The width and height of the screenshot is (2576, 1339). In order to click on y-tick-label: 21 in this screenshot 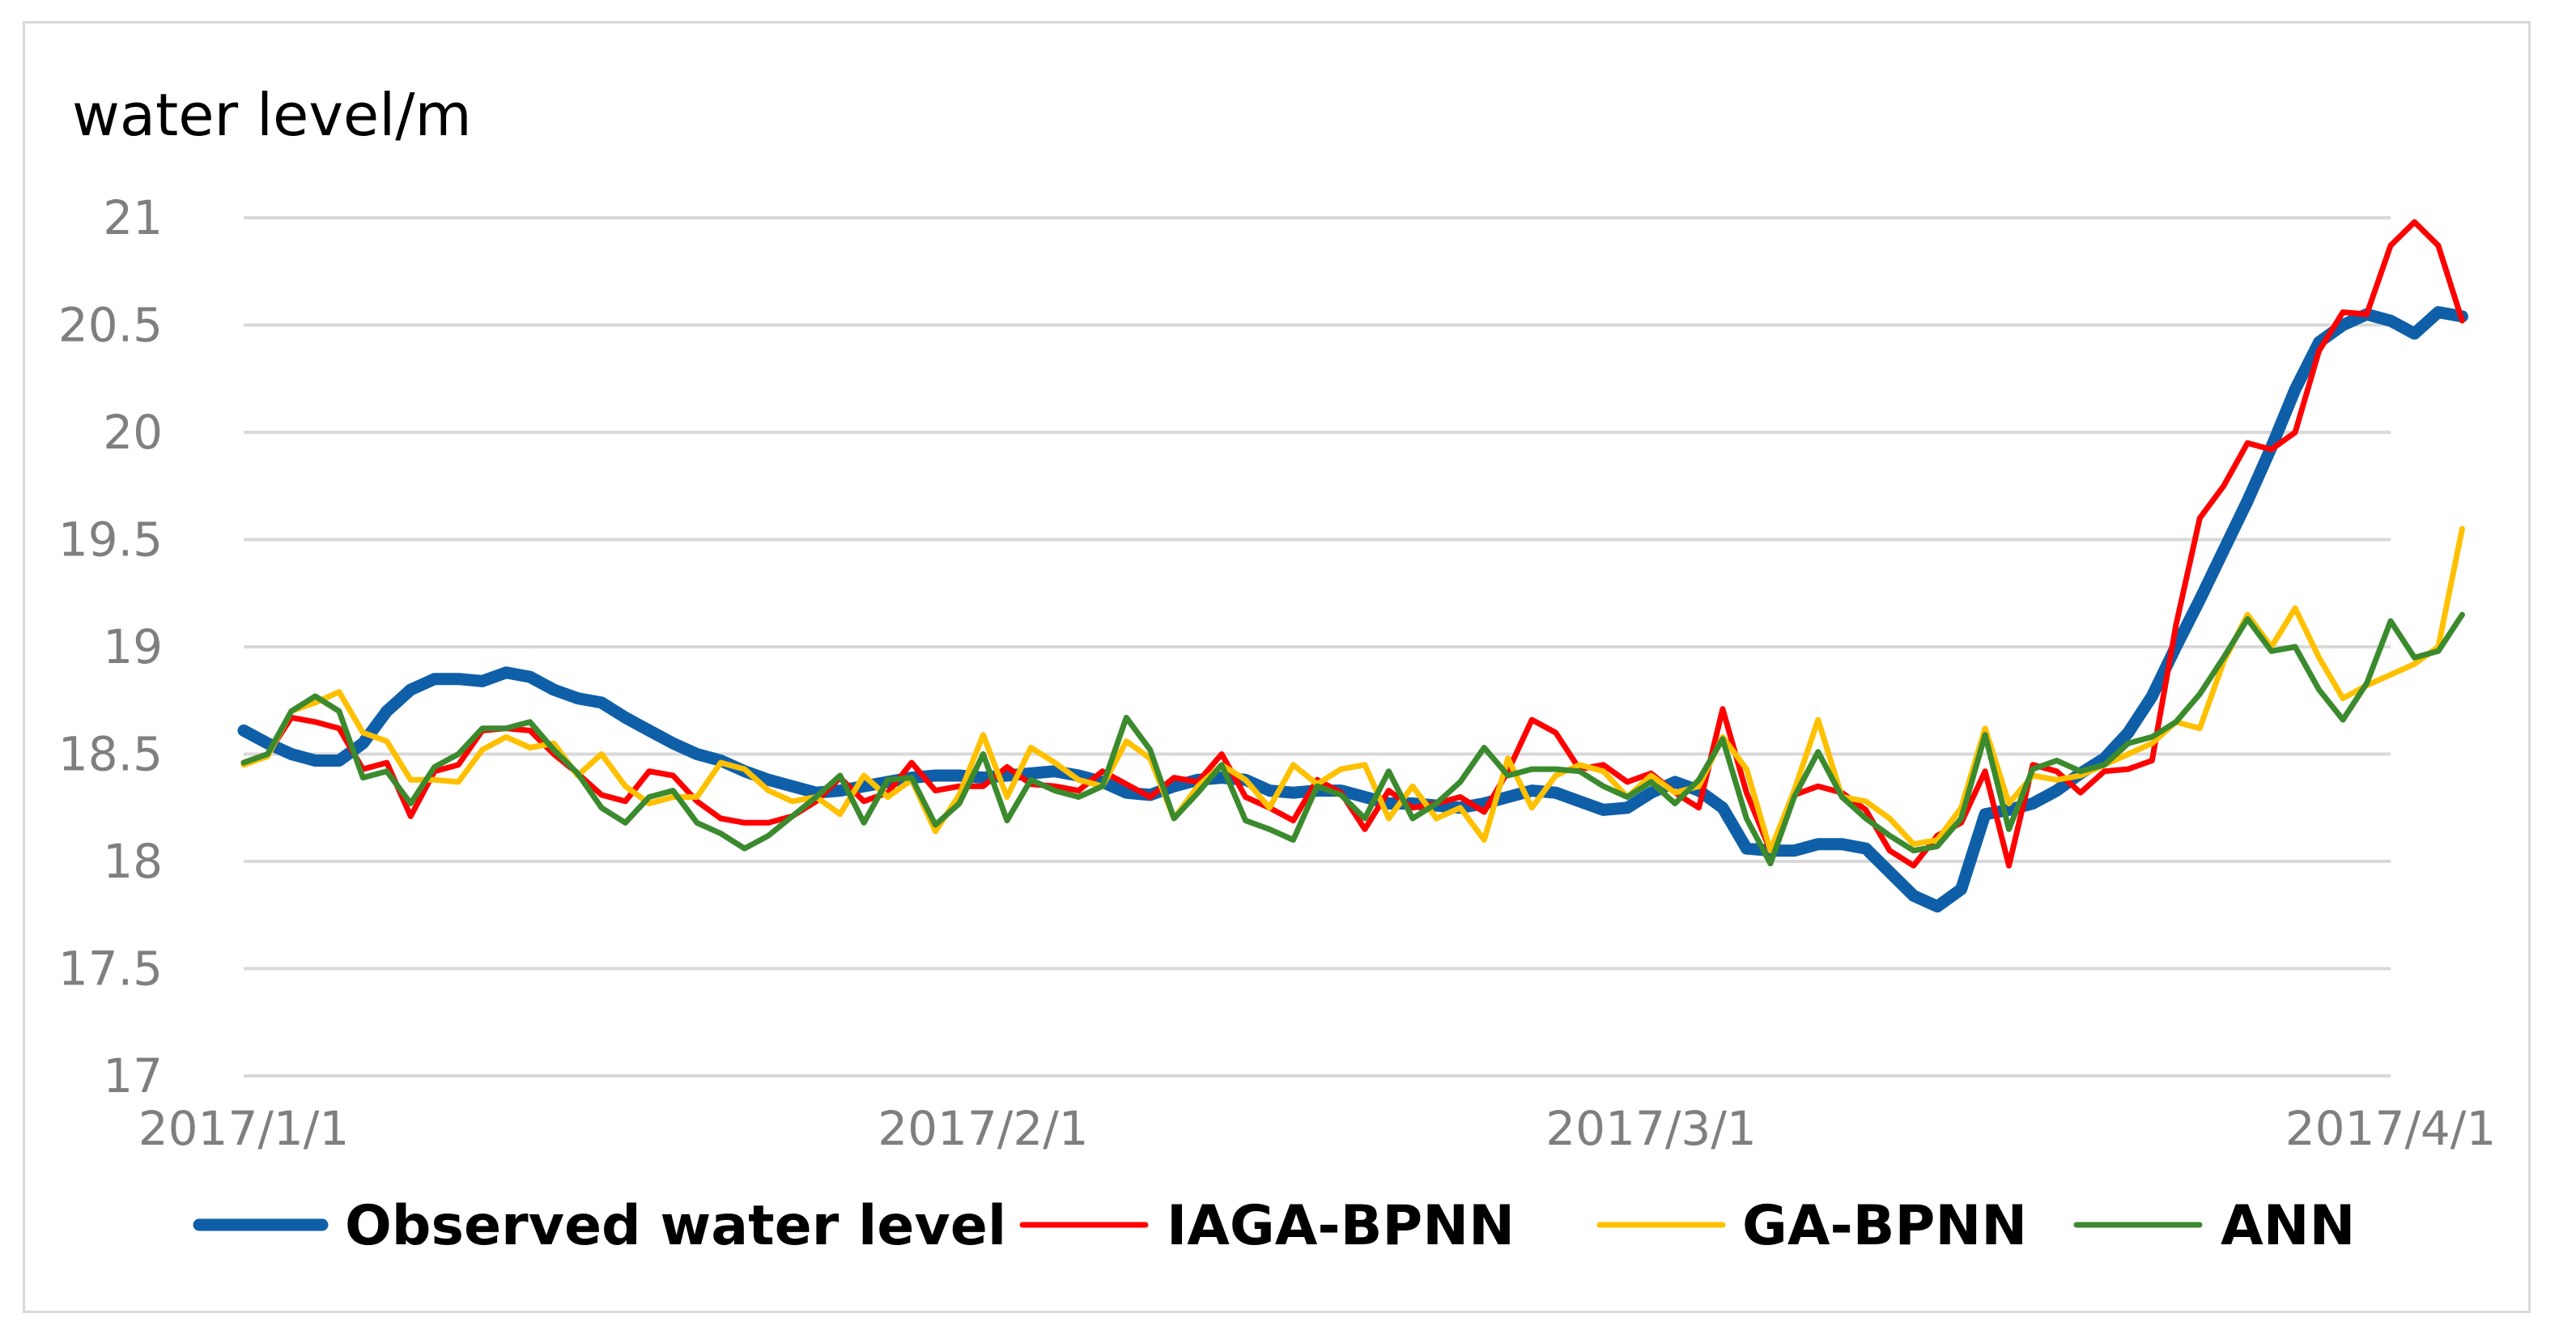, I will do `click(133, 217)`.